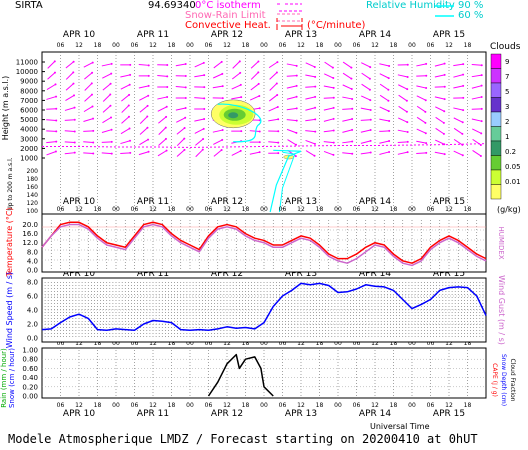 This screenshot has height=450, width=528. I want to click on legend-line-samples, so click(289, 16).